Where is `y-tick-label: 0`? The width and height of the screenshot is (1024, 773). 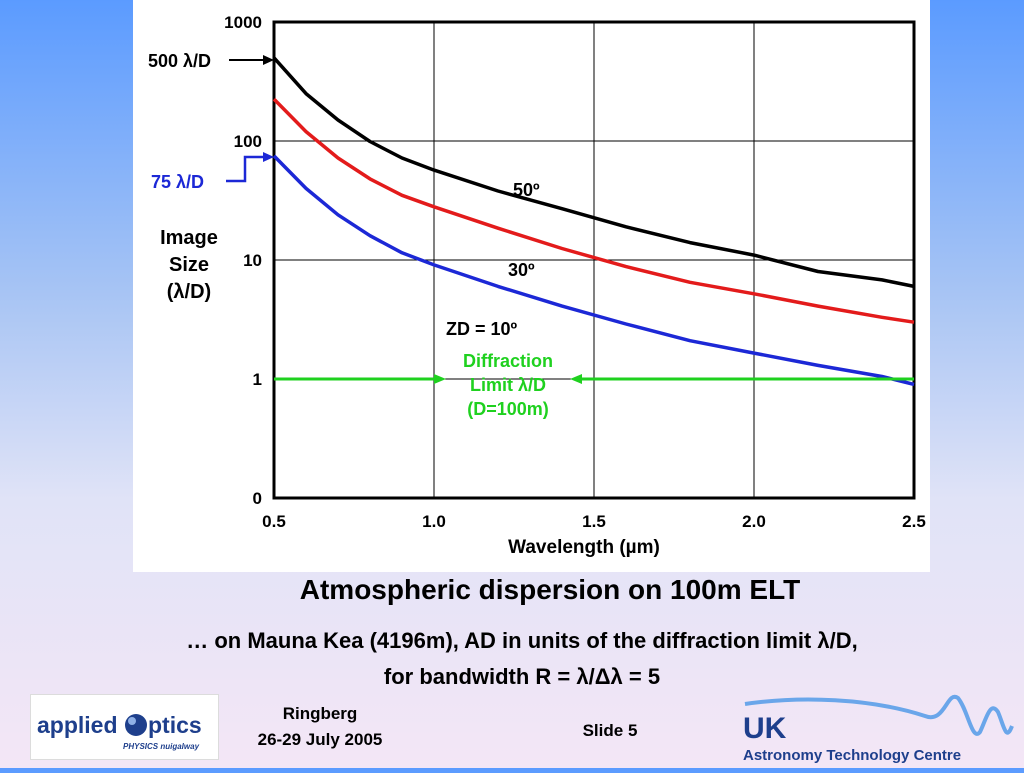
y-tick-label: 0 is located at coordinates (257, 498).